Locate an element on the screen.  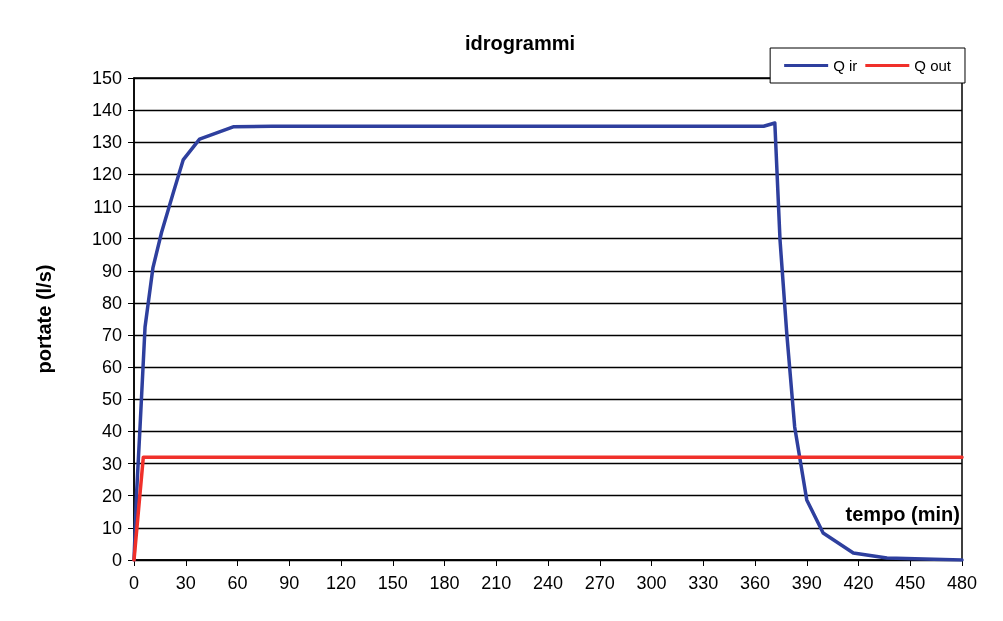
y-tick-label: 120 is located at coordinates (106, 174).